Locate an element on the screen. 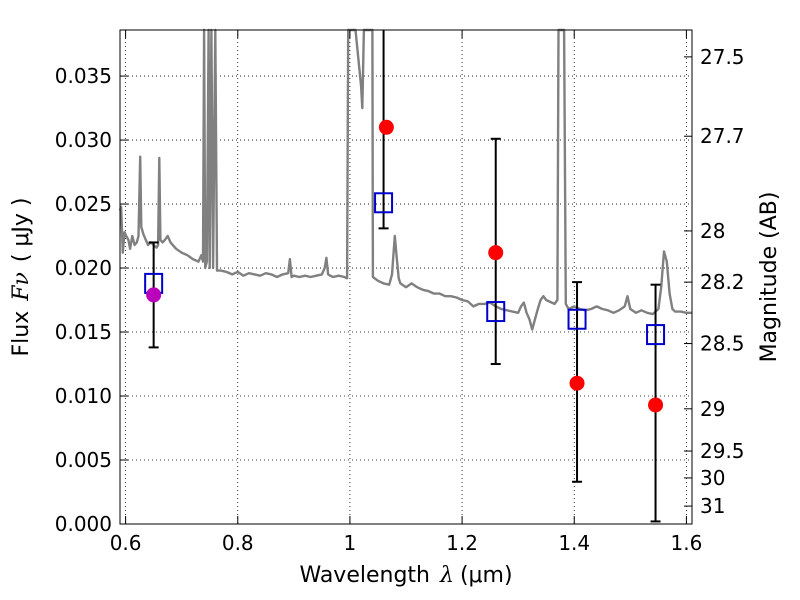  y2-tick-label: 27.7 is located at coordinates (722, 136).